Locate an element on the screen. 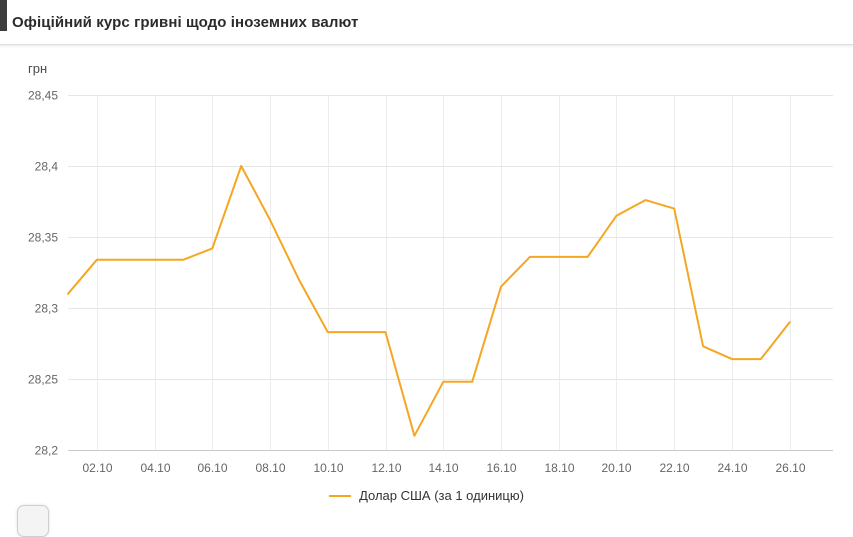  legend-label: Долар США (за 1 одиницю) is located at coordinates (441, 495).